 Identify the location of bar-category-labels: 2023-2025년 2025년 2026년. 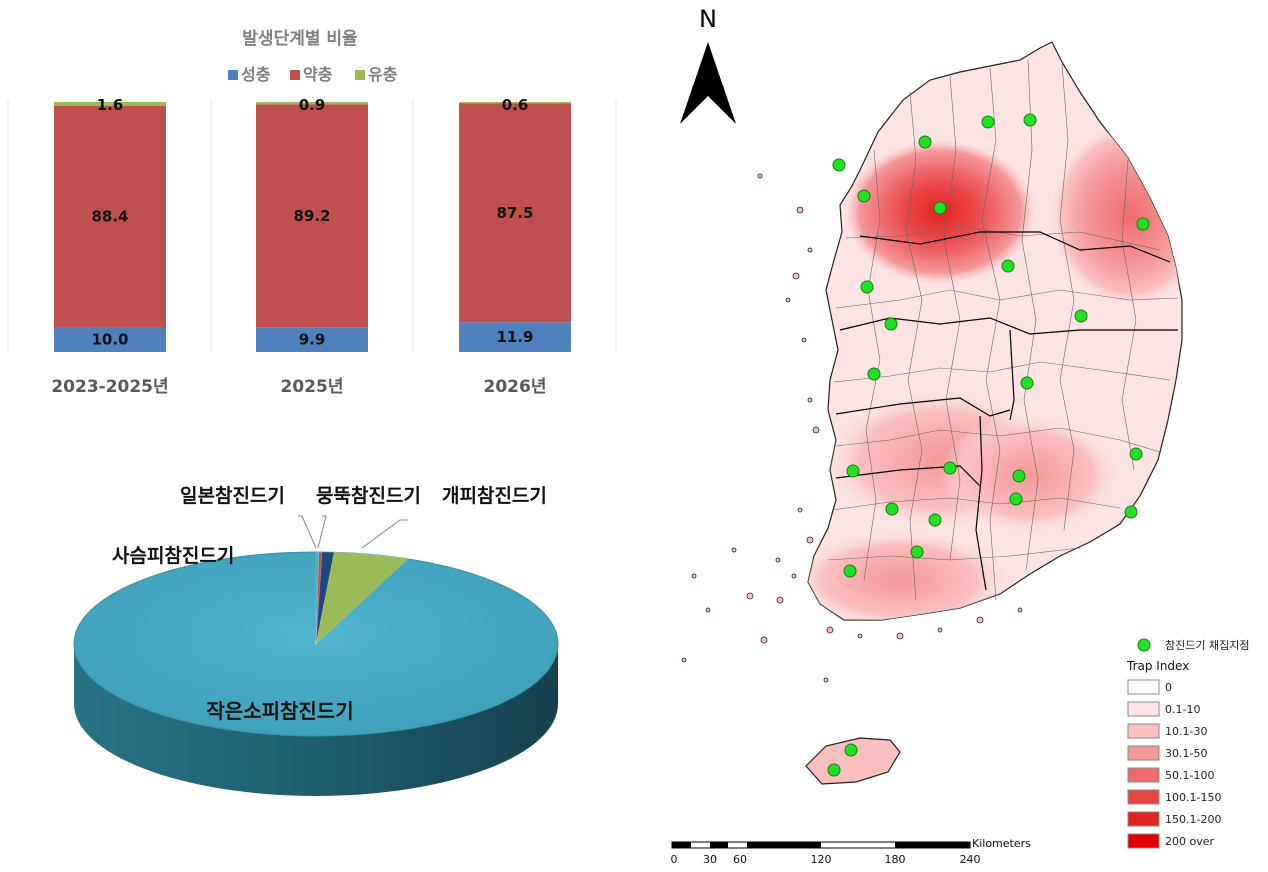
(298, 387).